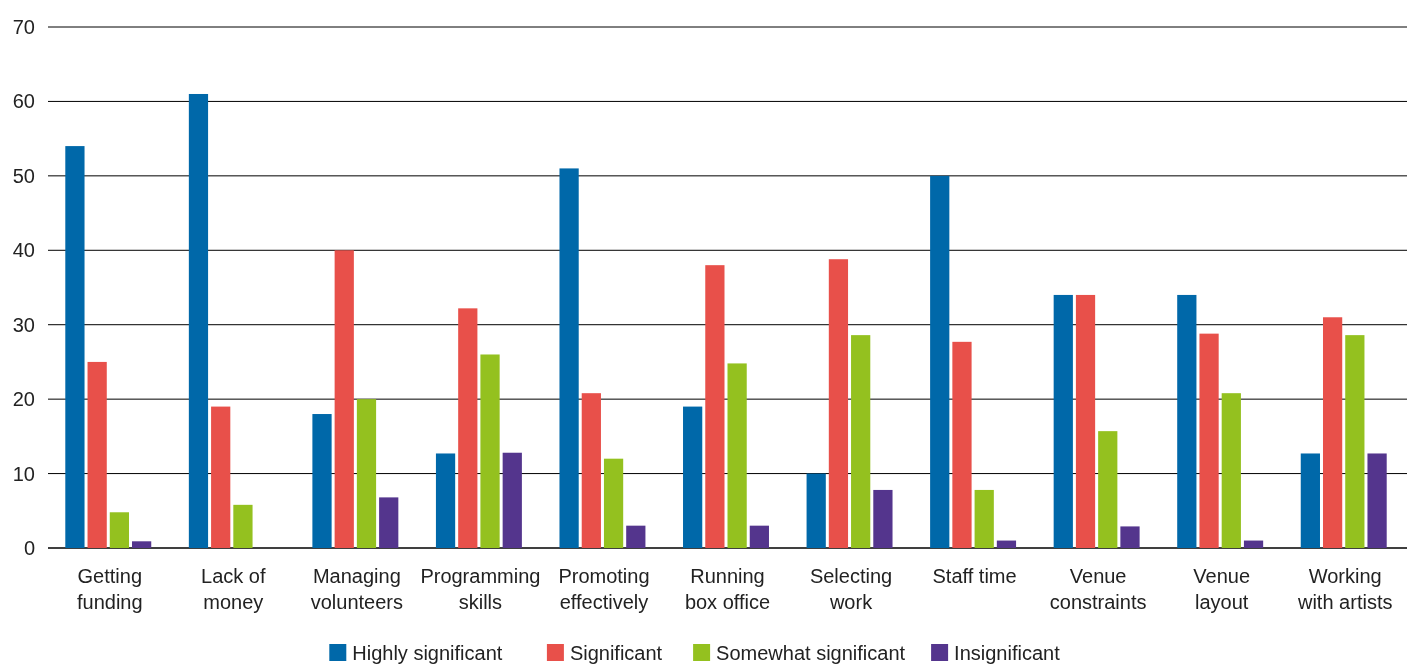  Describe the element at coordinates (23, 250) in the screenshot. I see `y-tick-label: 40` at that location.